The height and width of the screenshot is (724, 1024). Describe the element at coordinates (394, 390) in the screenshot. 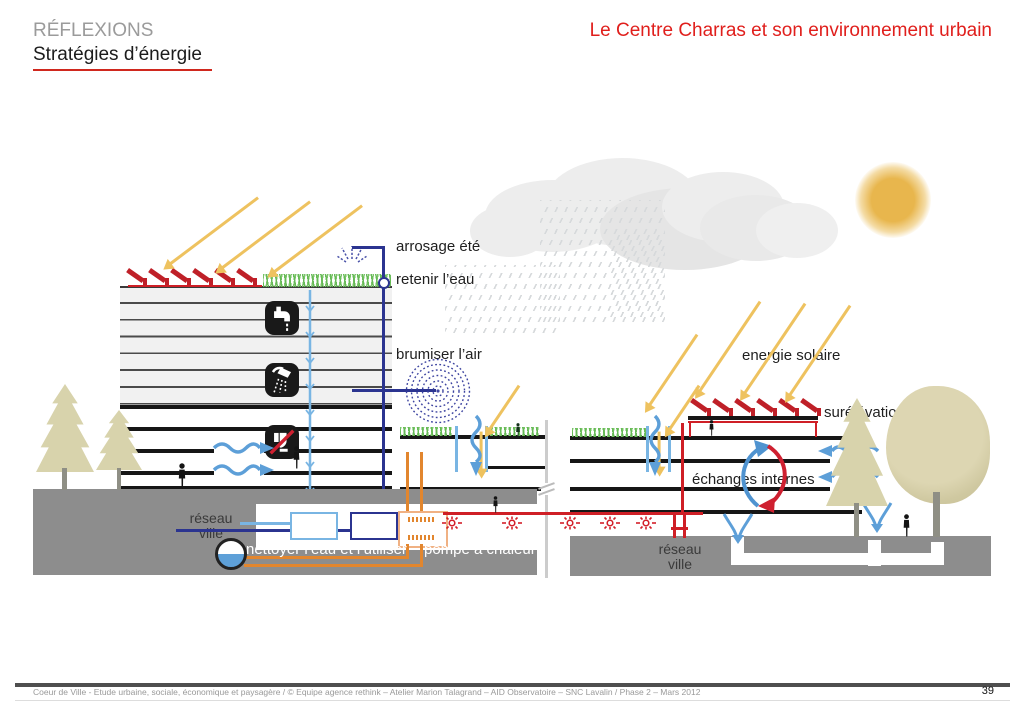

I see `mist-pipe` at that location.